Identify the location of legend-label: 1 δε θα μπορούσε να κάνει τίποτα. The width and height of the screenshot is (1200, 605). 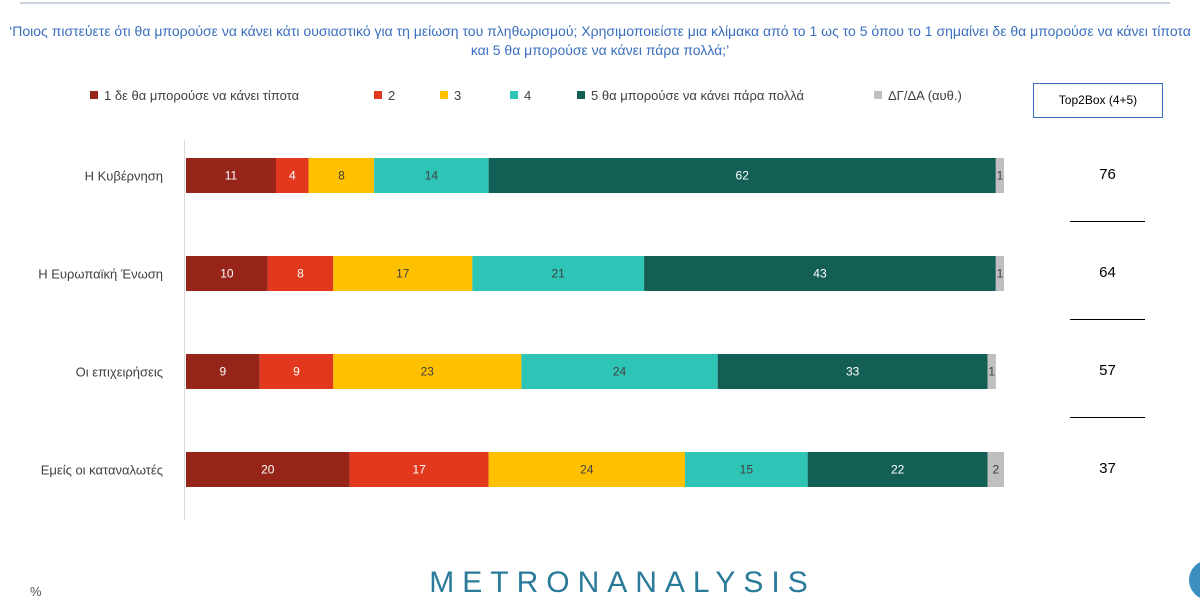
(202, 95).